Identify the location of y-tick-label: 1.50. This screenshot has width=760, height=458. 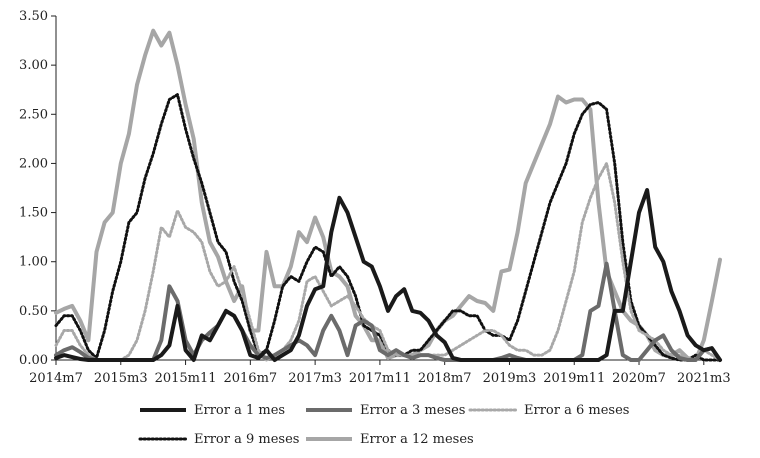
(33, 213).